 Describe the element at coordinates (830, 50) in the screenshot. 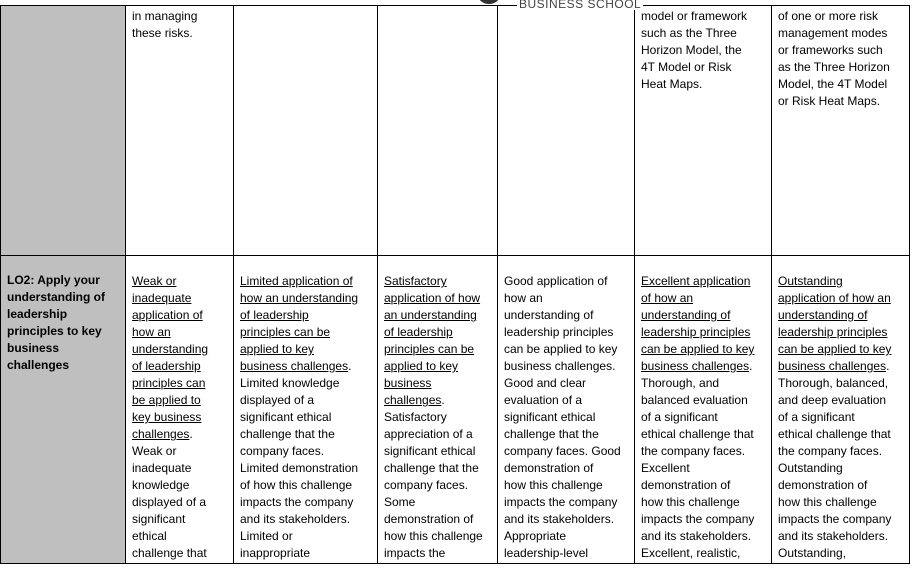

I see `plain-text: or frameworks such` at that location.